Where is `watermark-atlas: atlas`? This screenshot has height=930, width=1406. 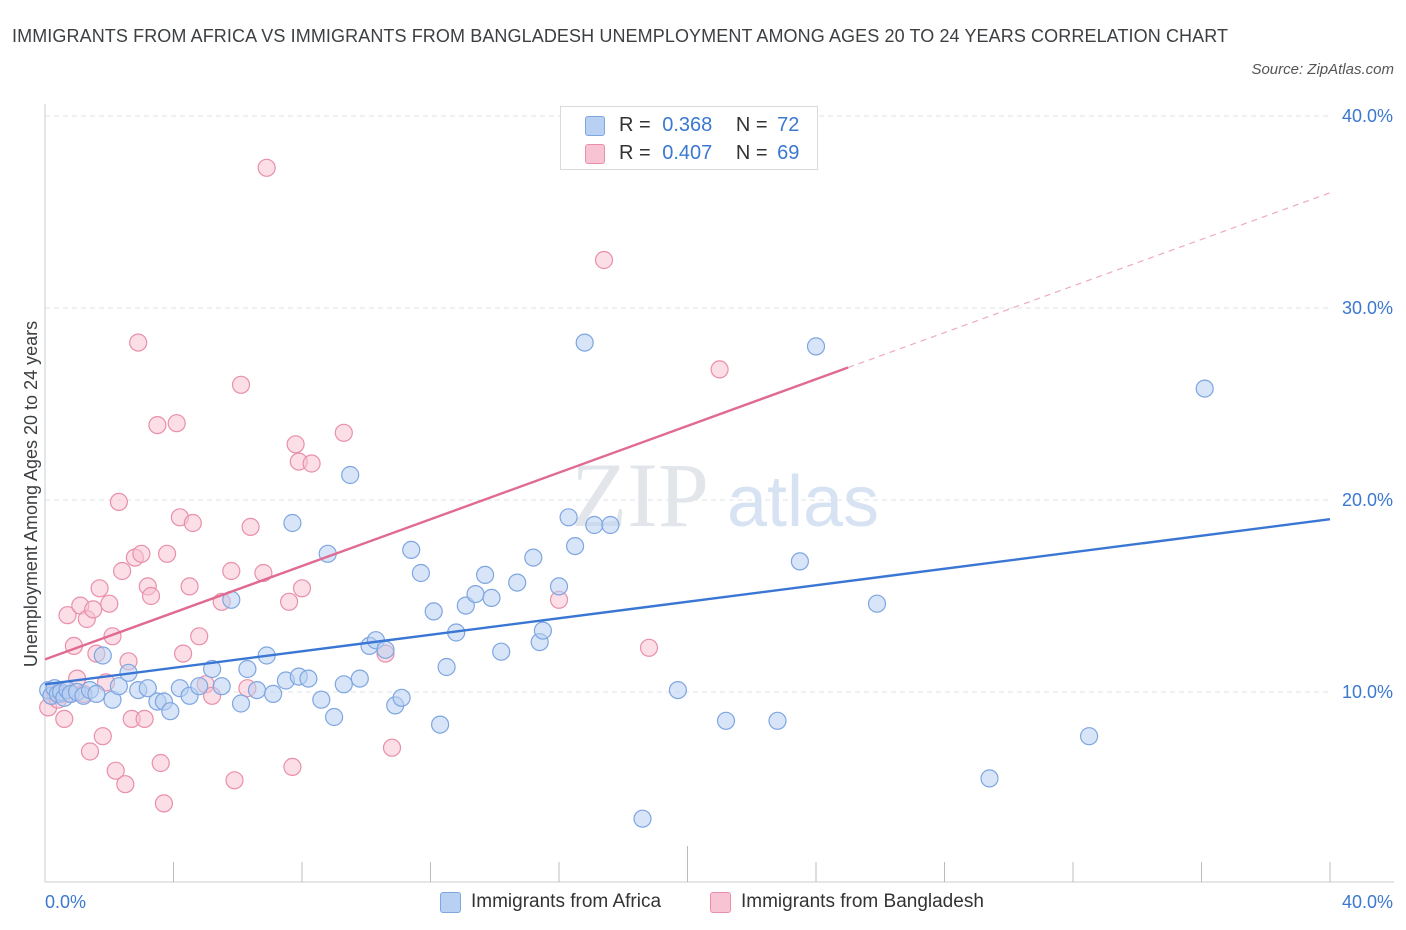 watermark-atlas: atlas is located at coordinates (803, 502).